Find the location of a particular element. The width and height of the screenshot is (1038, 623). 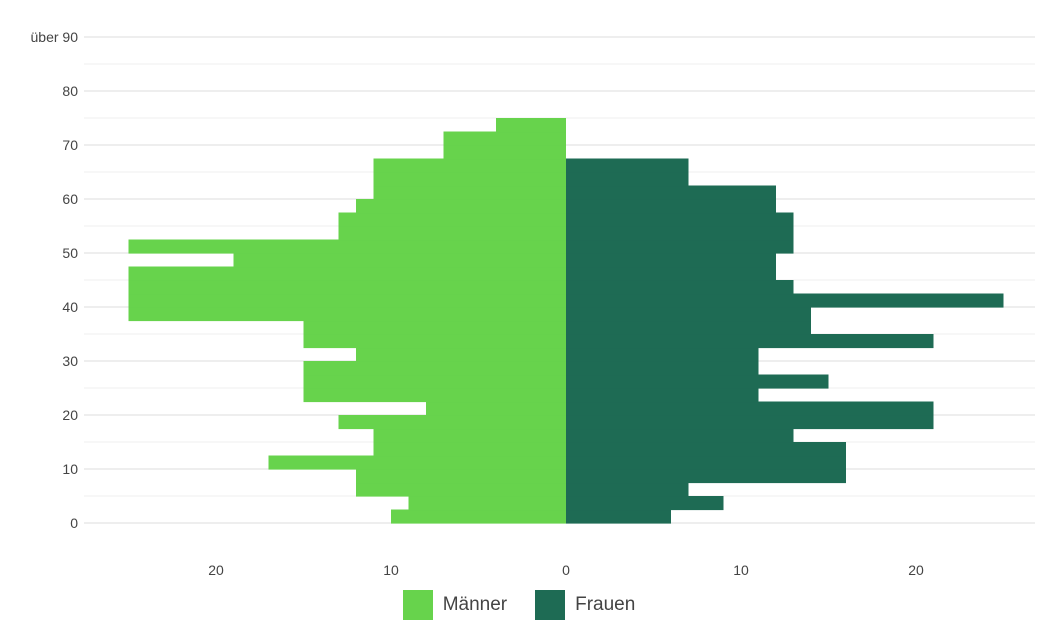

x-tick-label: 0 is located at coordinates (566, 570).